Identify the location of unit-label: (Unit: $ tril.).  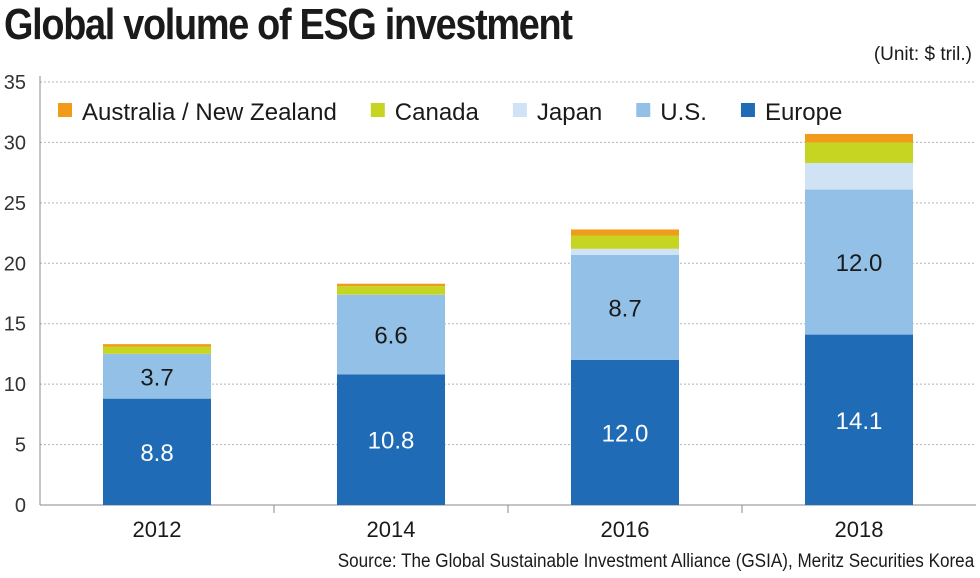
(922, 54).